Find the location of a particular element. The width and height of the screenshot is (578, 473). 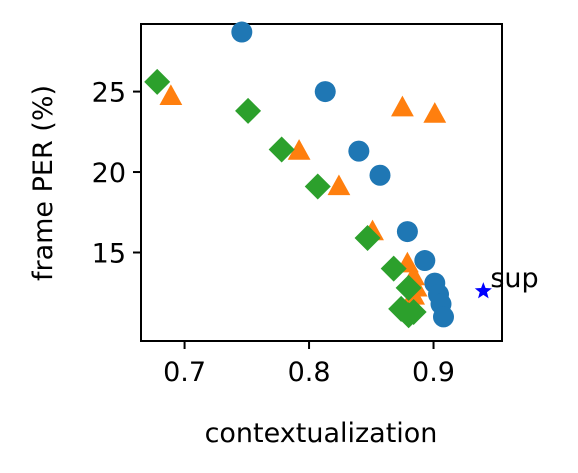

y-tick-label: 15 is located at coordinates (109, 253).